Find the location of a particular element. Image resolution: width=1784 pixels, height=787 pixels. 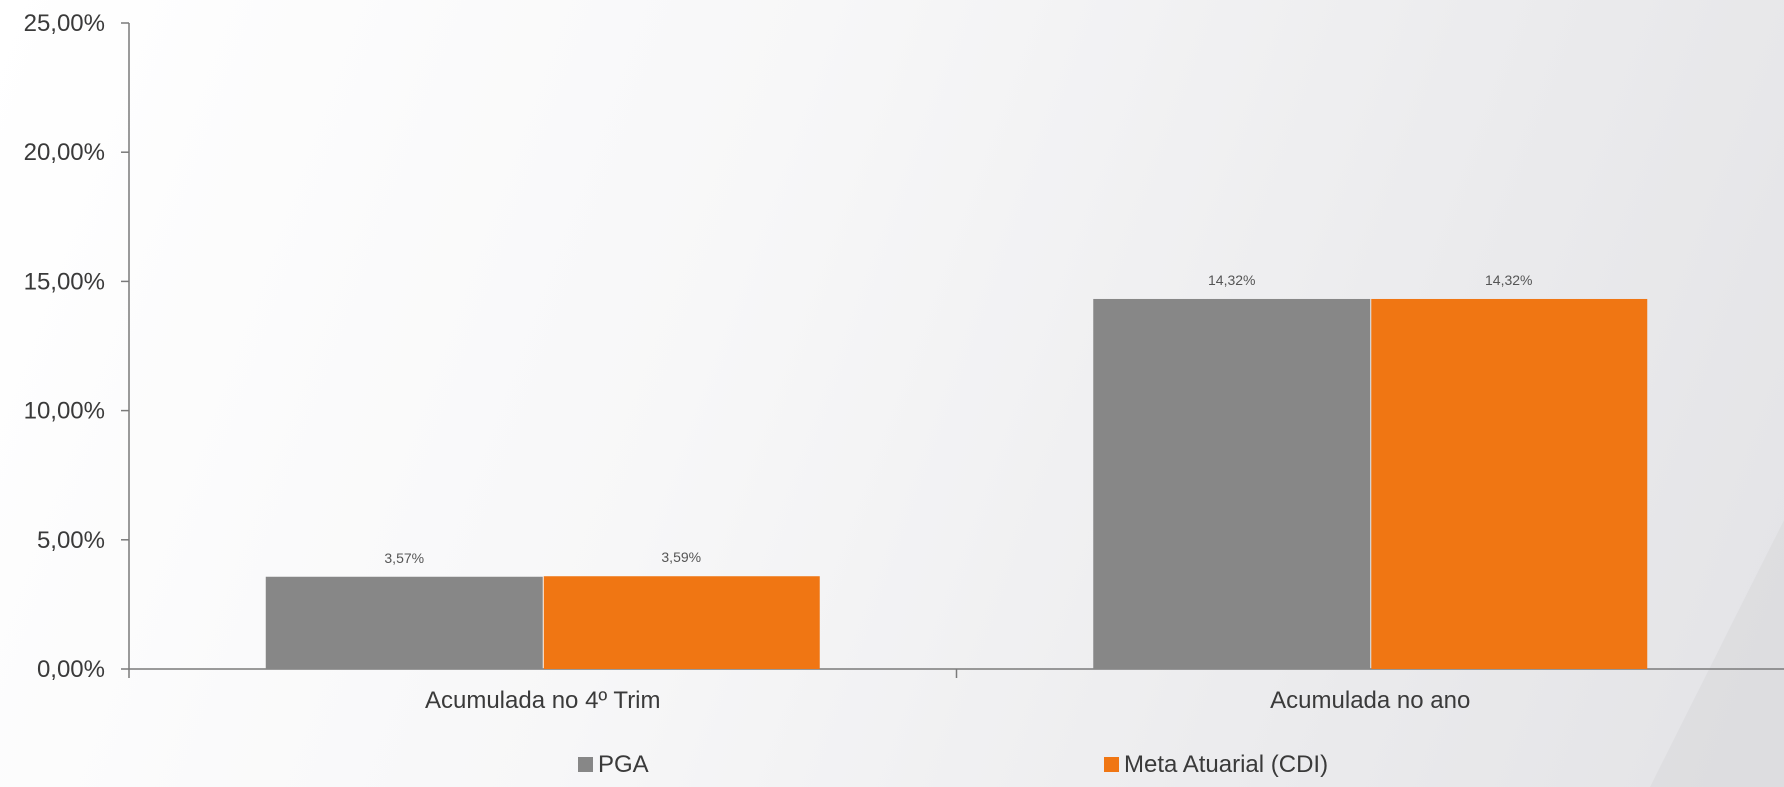

y-tick-label: 10,00% is located at coordinates (64, 411).